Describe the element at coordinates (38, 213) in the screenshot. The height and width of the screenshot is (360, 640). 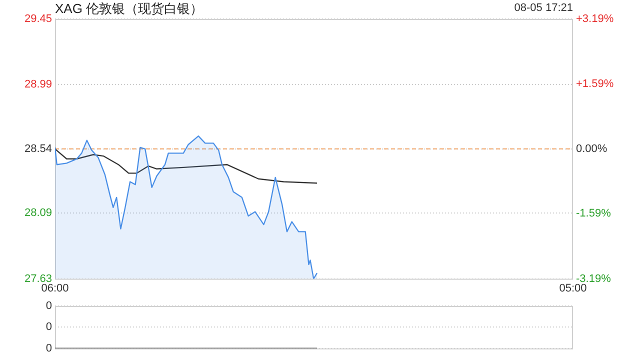
I see `y-tick-label: 28.09` at that location.